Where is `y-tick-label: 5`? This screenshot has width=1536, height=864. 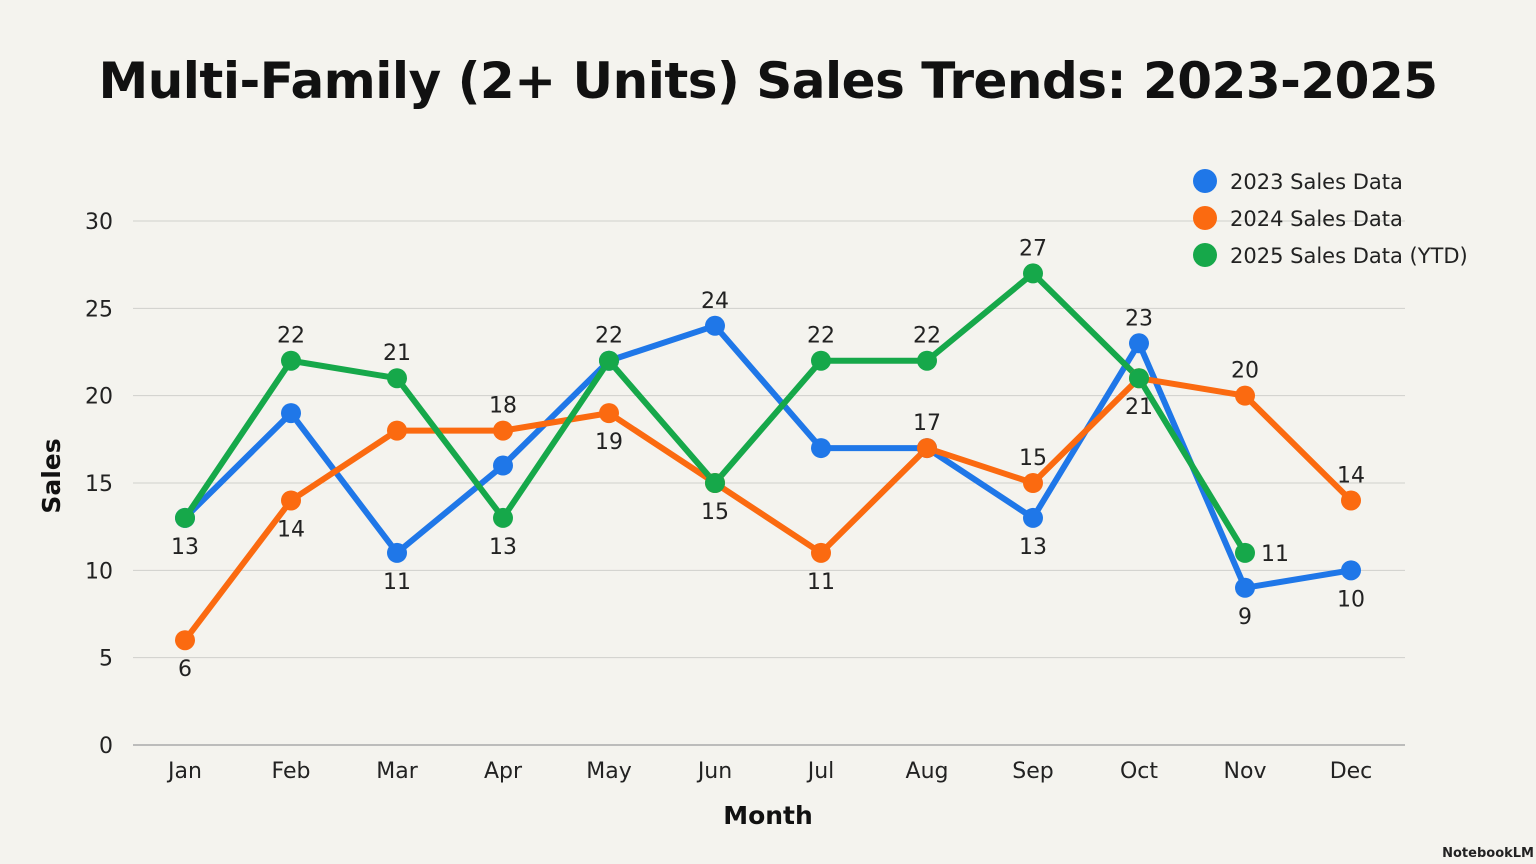
y-tick-label: 5 is located at coordinates (106, 659).